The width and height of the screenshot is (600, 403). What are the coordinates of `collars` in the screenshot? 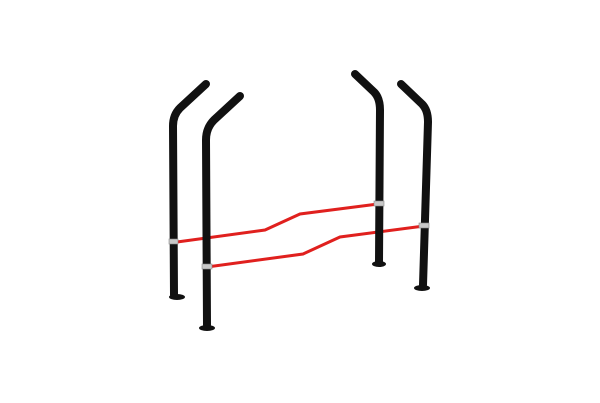 It's located at (299, 235).